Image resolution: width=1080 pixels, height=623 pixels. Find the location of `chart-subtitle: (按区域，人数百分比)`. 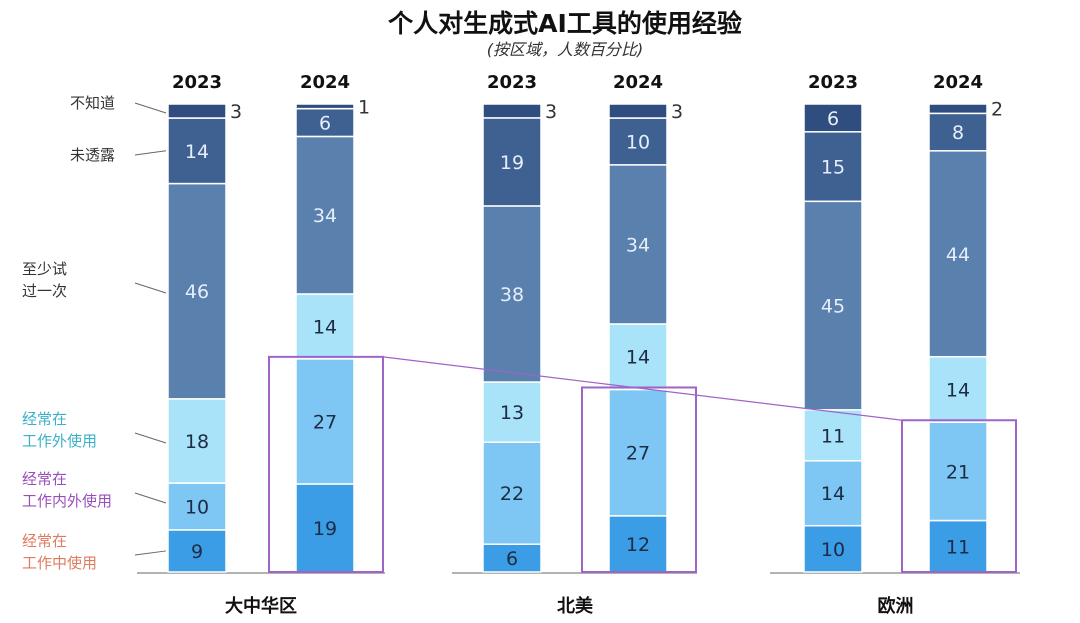

chart-subtitle: (按区域，人数百分比) is located at coordinates (565, 49).